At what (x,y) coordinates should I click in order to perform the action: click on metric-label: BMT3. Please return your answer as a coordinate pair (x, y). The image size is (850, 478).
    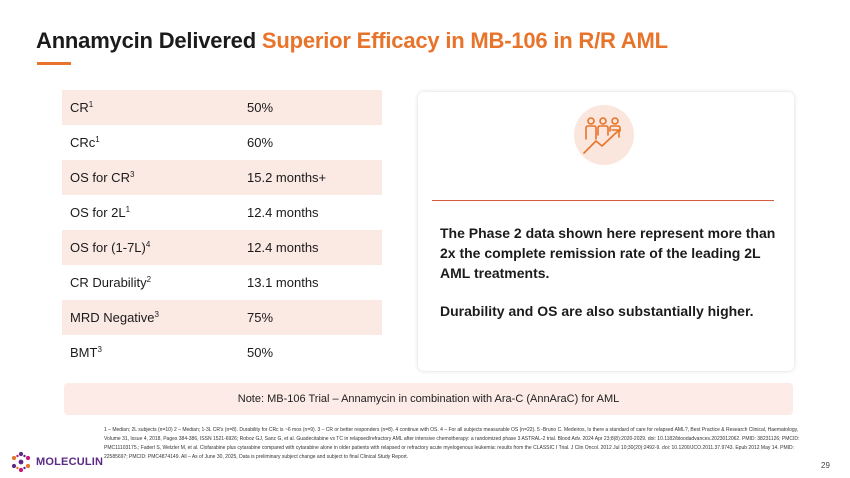
    Looking at the image, I should click on (86, 352).